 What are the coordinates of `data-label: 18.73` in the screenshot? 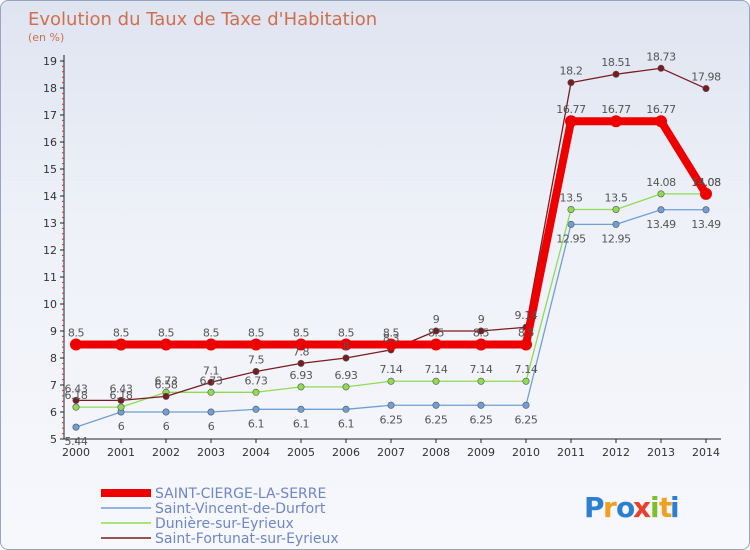 It's located at (661, 56).